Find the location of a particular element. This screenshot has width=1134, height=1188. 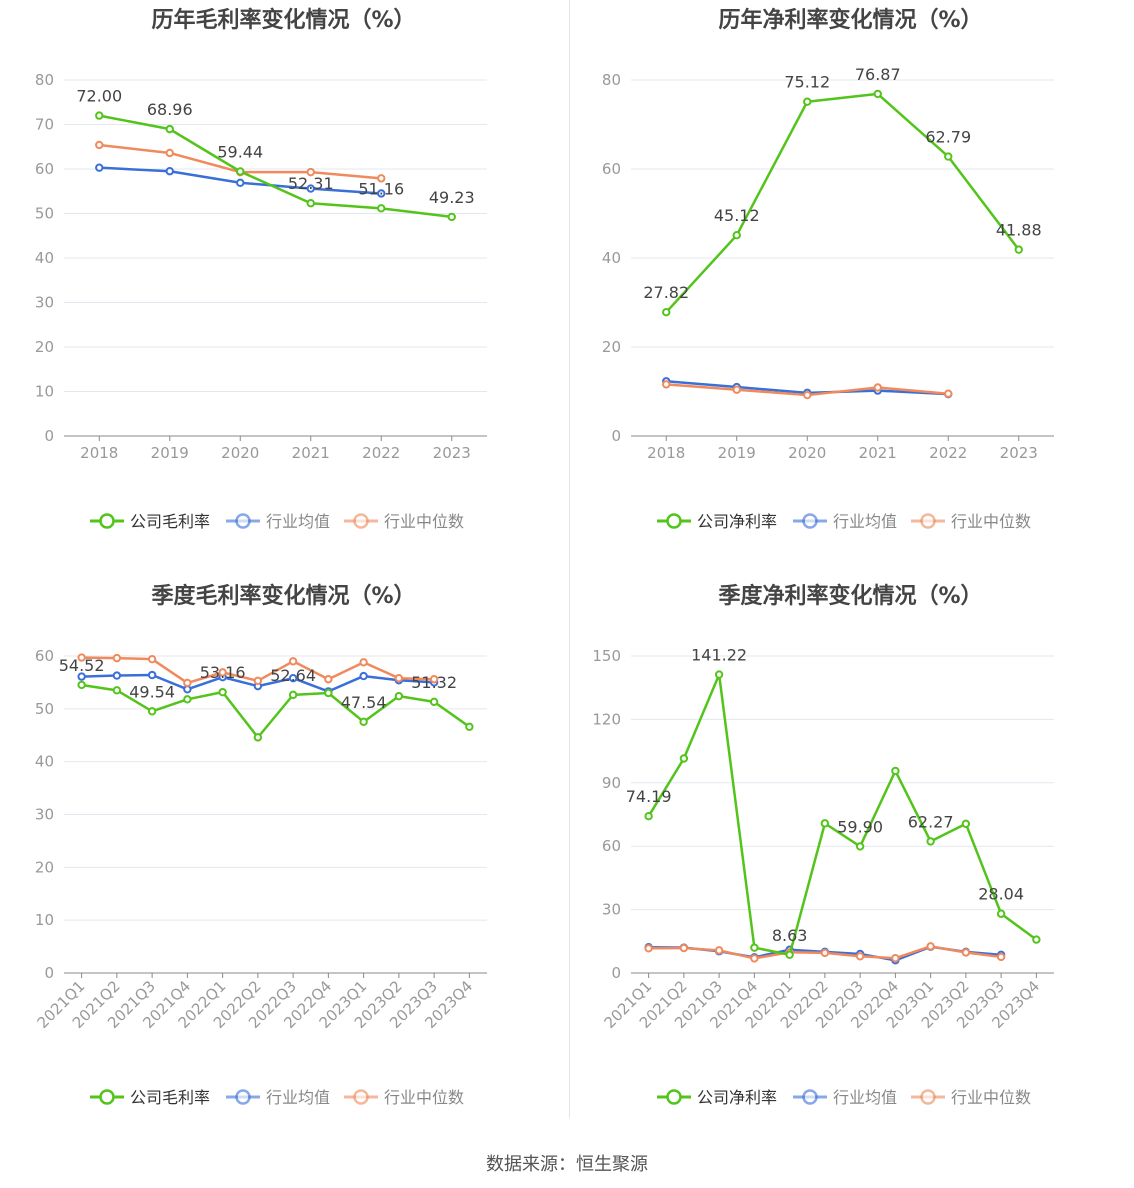

x-tick-label: 2020 is located at coordinates (240, 453).